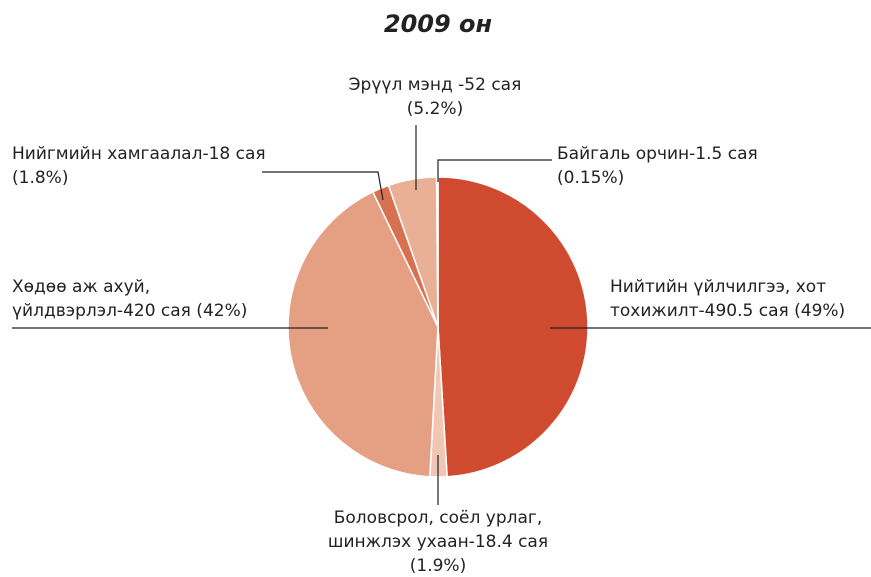  What do you see at coordinates (129, 311) in the screenshot?
I see `slice-label: үйлдвэрлэл-420 сая (42%)` at bounding box center [129, 311].